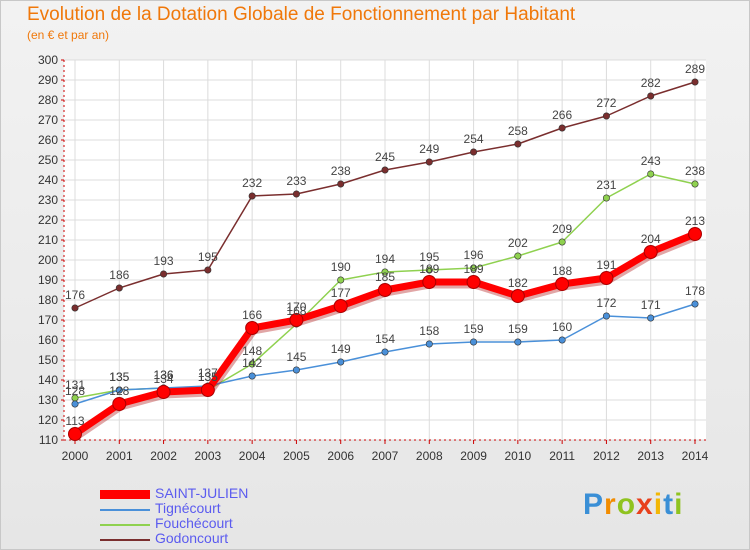 This screenshot has width=750, height=550. I want to click on legend-label: SAINT-JULIEN, so click(202, 493).